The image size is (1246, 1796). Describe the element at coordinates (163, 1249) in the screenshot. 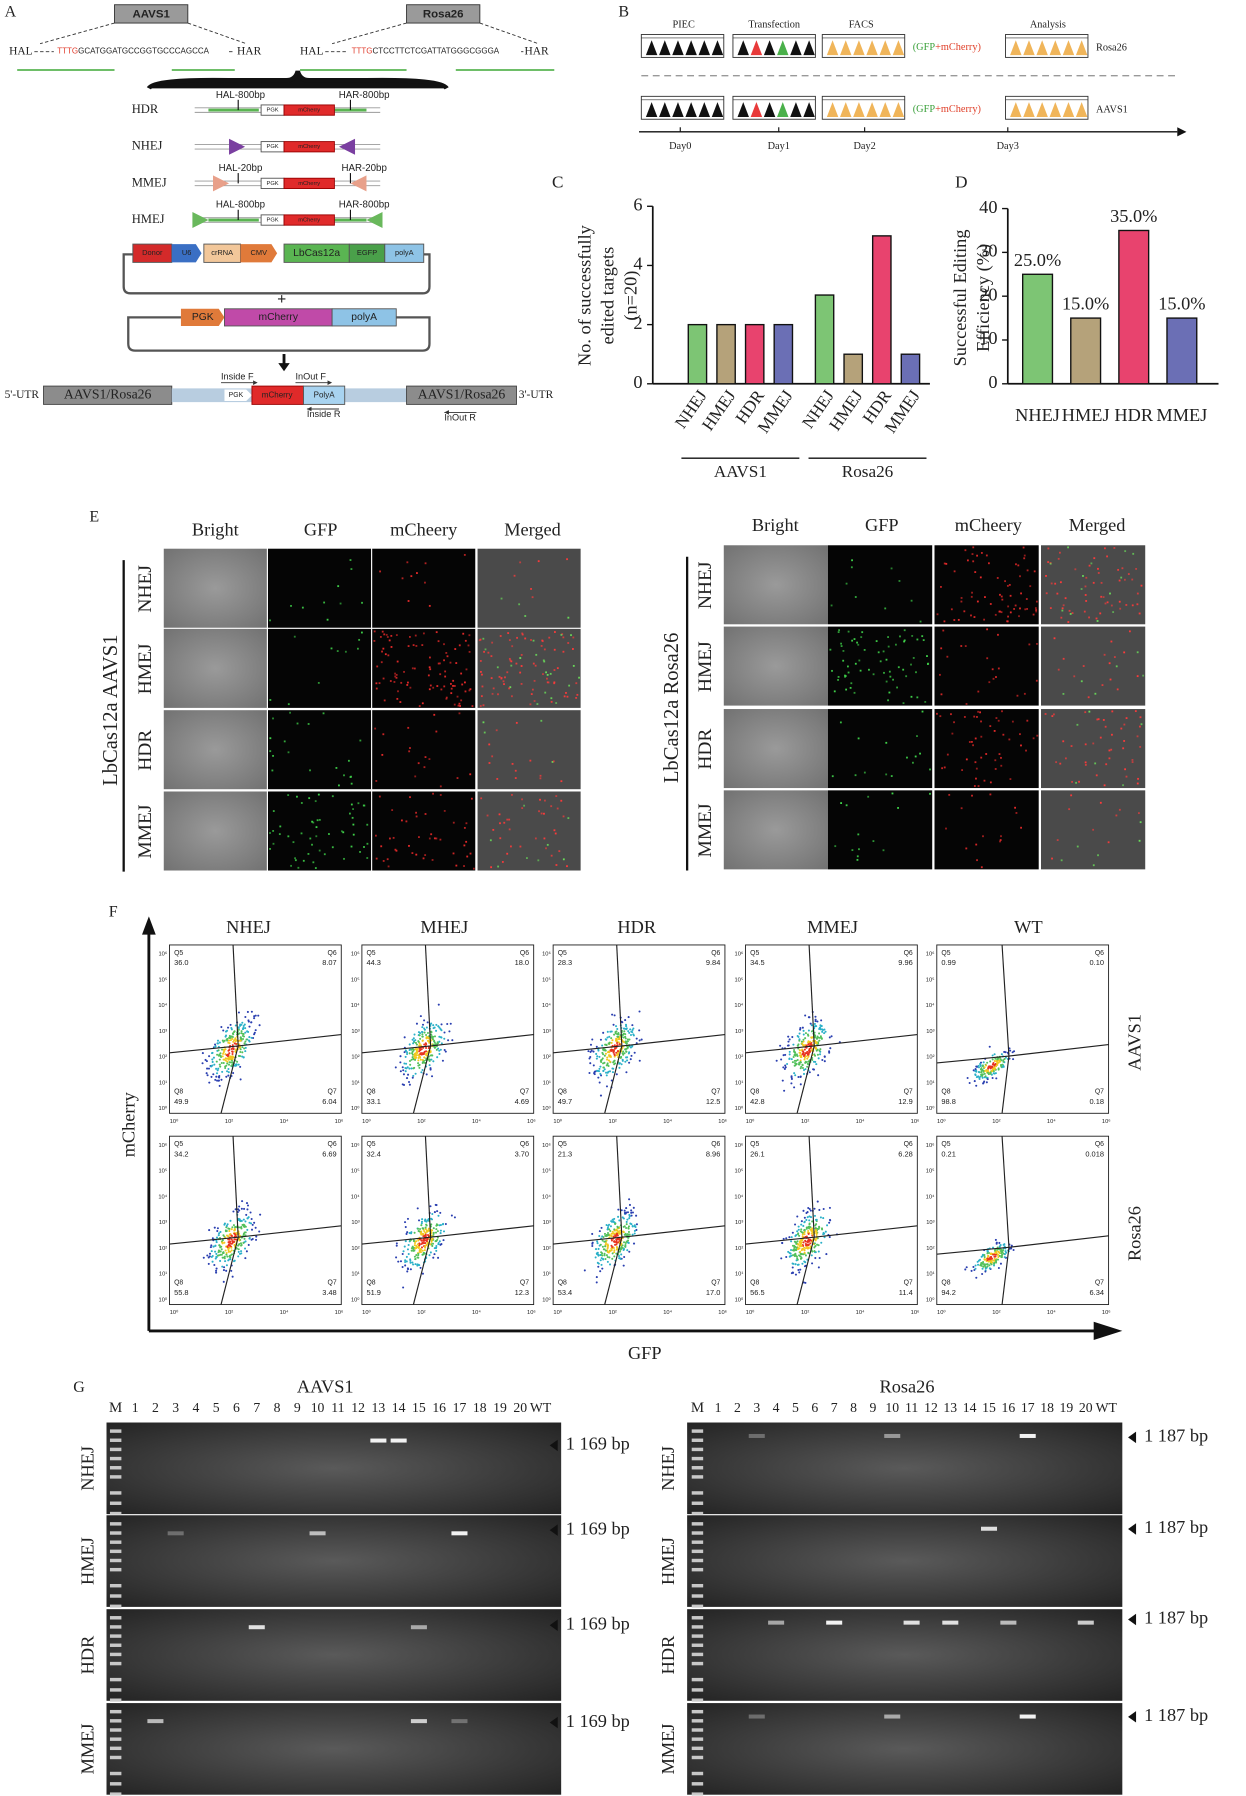

I see `y-tick-label: 10²` at that location.